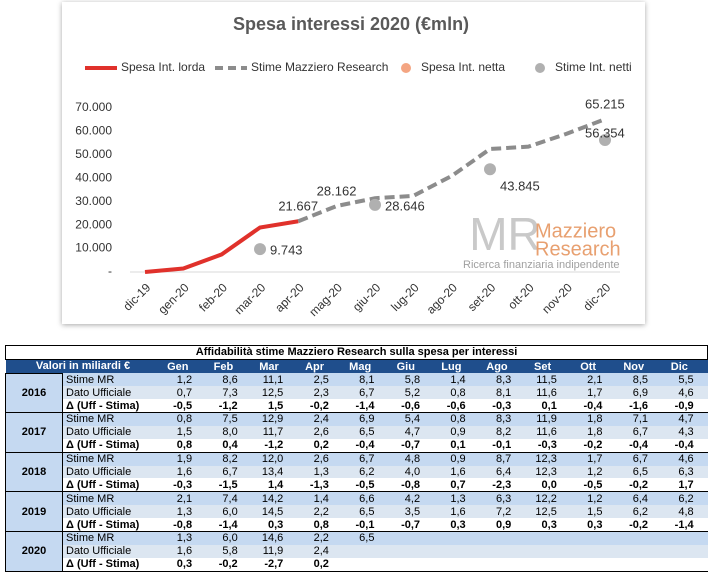 This screenshot has width=713, height=579. Describe the element at coordinates (229, 380) in the screenshot. I see `cell: 8,6` at that location.